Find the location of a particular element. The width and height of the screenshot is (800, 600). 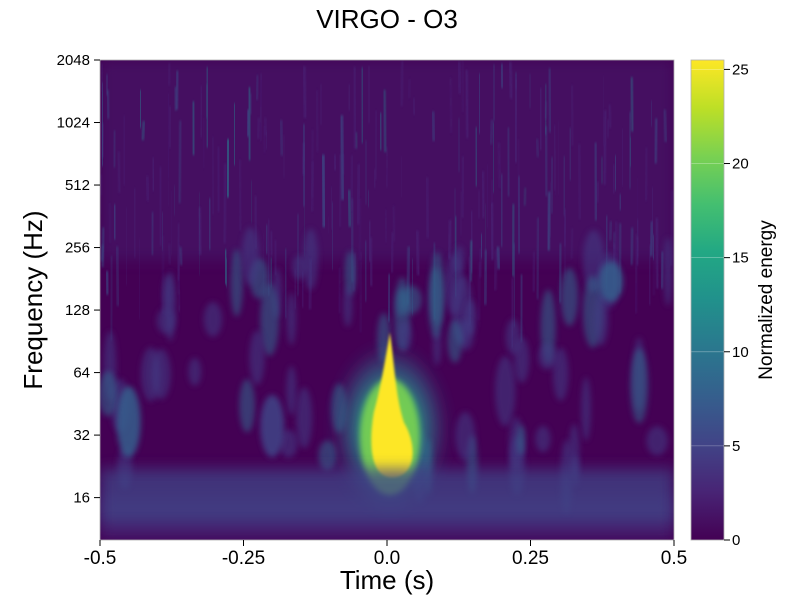

y-tick-label: 256 is located at coordinates (77, 248).